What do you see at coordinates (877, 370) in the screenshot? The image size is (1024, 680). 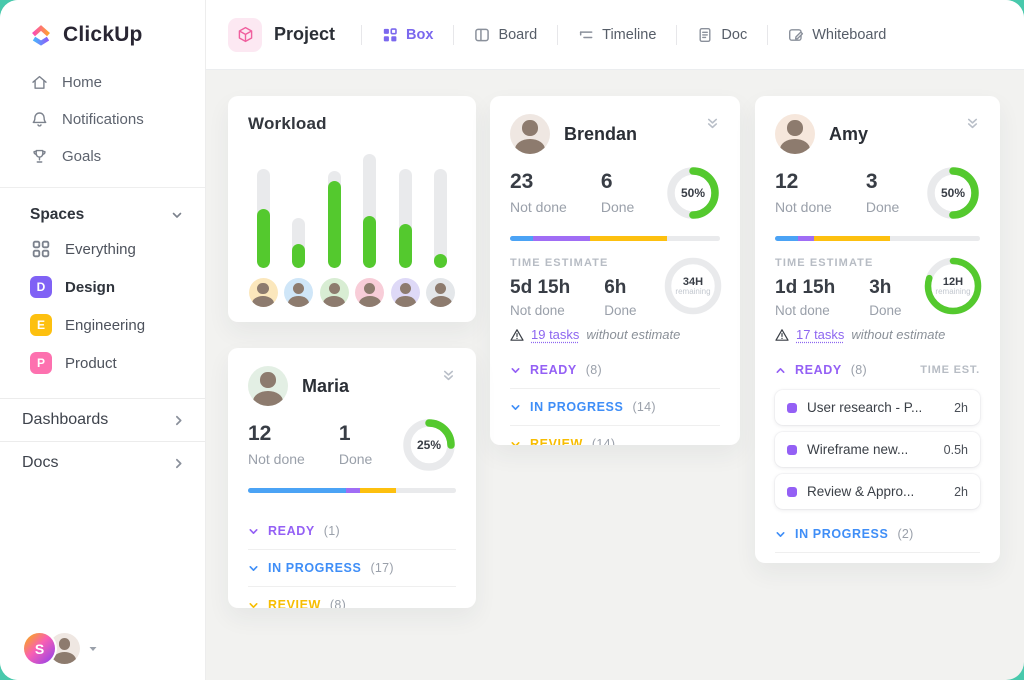 I see `section-ready-expanded: READY (8) TIME EST.` at bounding box center [877, 370].